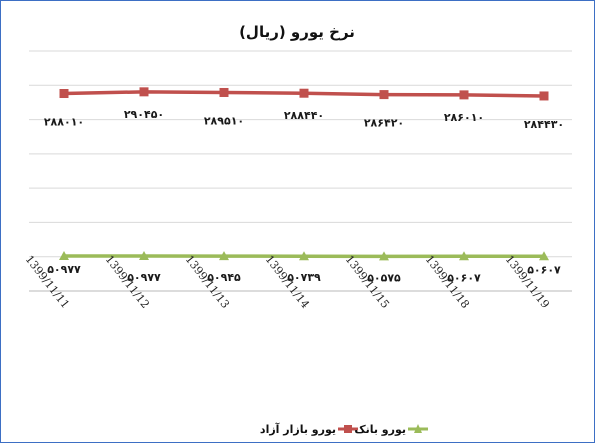  I want to click on legend-item-1: یورو بازار آزاد, so click(309, 429).